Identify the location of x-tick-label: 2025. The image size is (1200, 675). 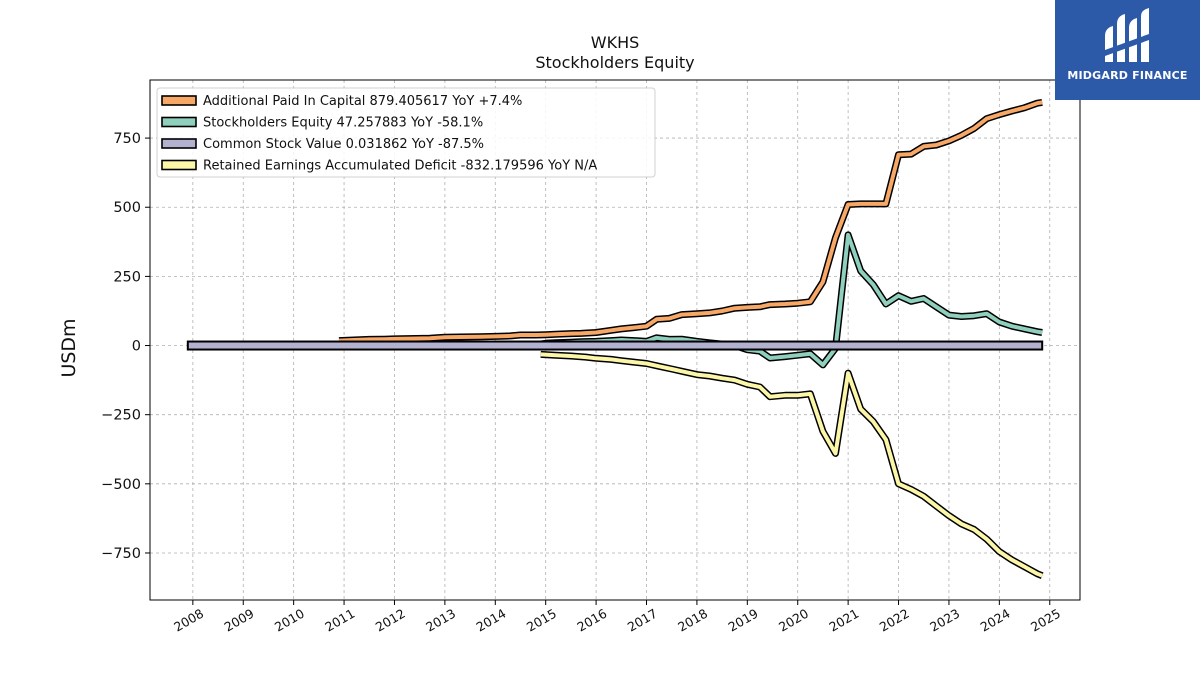
(1045, 620).